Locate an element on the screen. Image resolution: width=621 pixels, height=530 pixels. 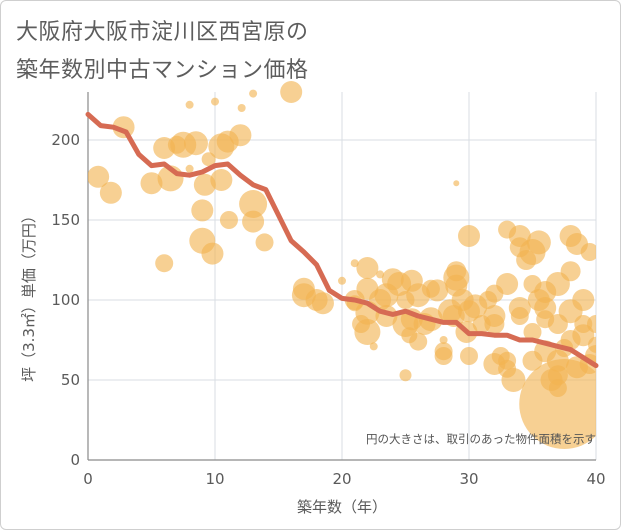
y-tick-label: 0 is located at coordinates (75, 460).